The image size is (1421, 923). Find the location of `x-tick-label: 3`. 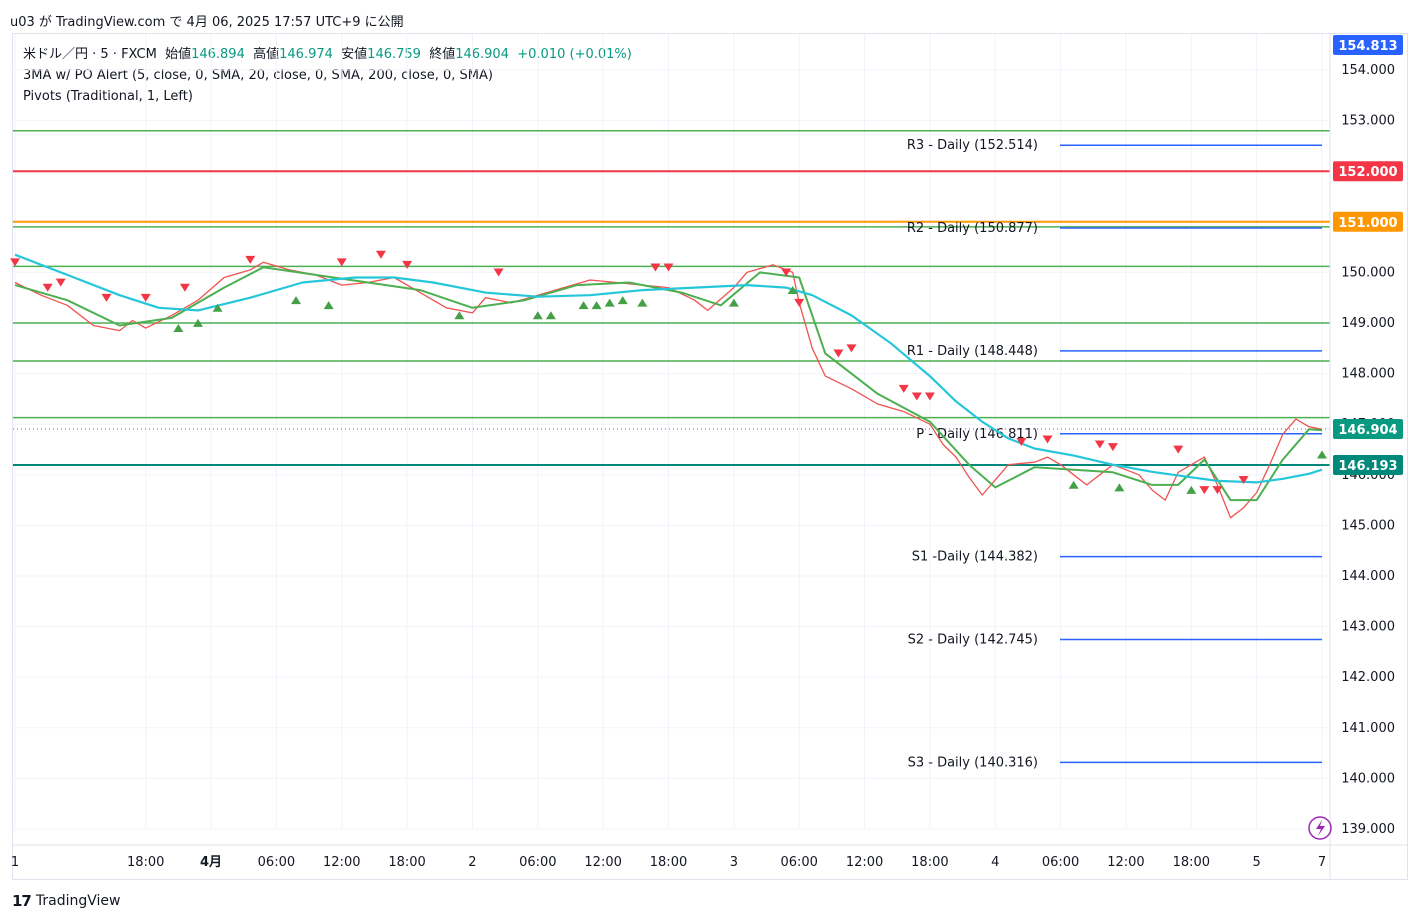

x-tick-label: 3 is located at coordinates (734, 862).